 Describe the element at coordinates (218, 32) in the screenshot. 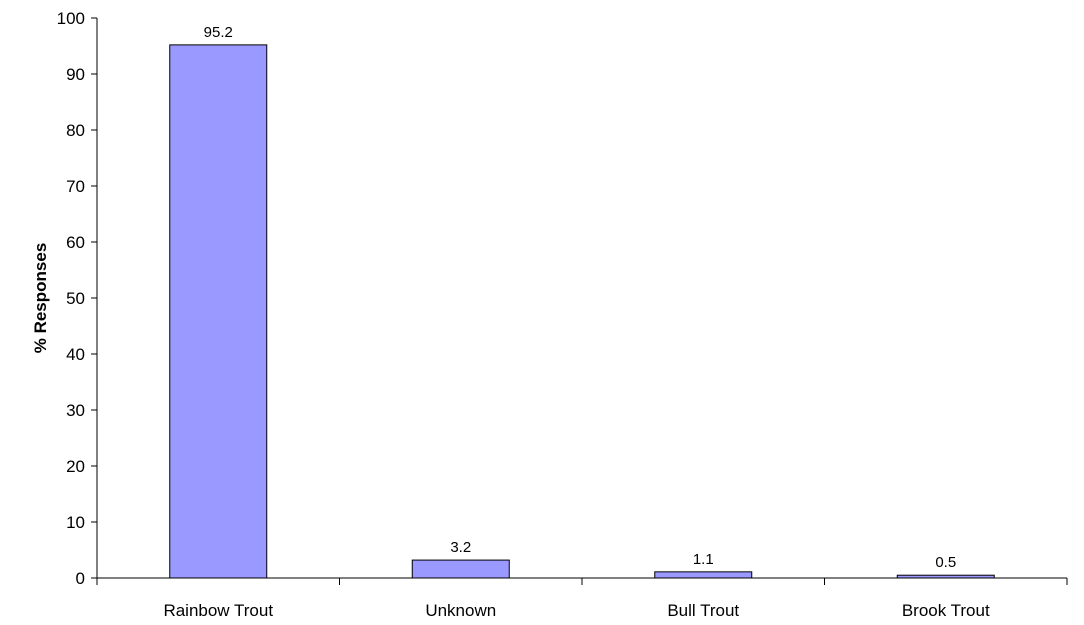

I see `data-label: 95.2` at that location.